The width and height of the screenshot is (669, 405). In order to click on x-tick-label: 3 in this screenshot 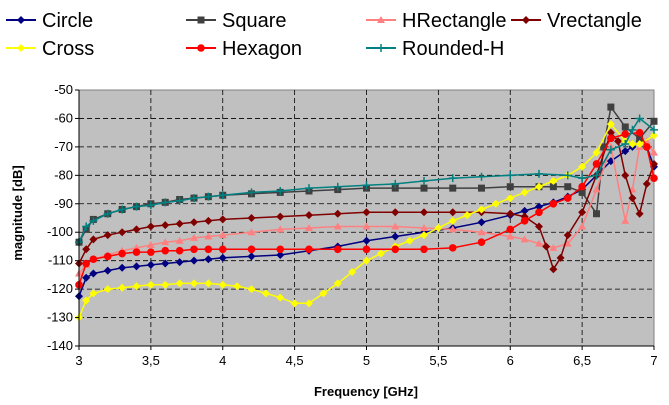, I will do `click(78, 360)`.